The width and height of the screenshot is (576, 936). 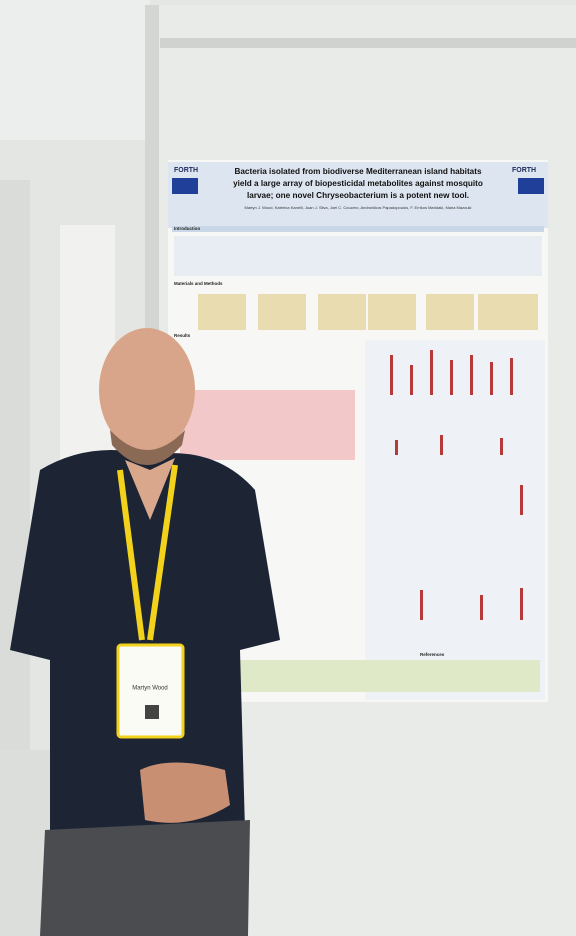 I want to click on badge, so click(x=150, y=691).